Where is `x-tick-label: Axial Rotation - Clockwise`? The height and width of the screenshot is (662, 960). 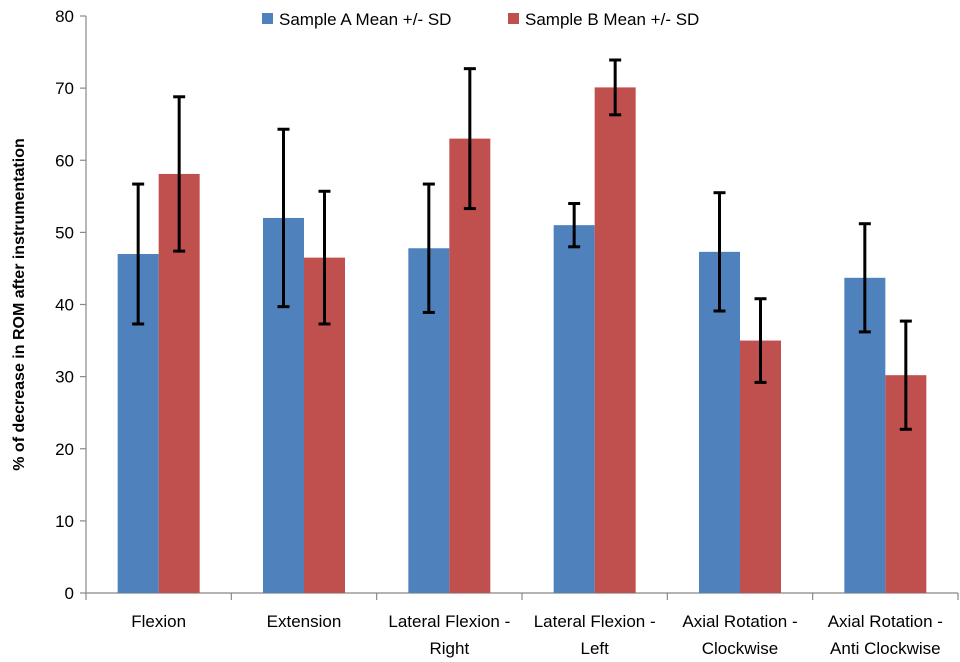
x-tick-label: Axial Rotation - Clockwise is located at coordinates (739, 635).